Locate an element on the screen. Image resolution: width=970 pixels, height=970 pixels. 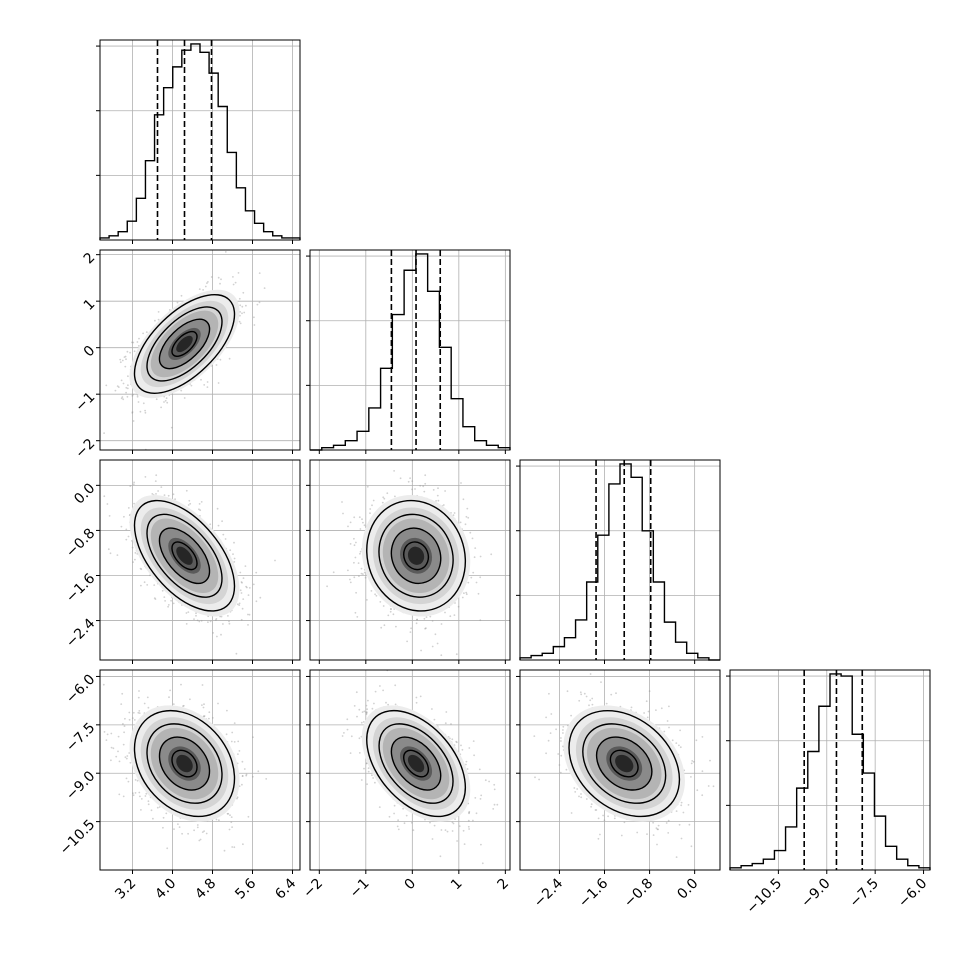
panel-3-1: −2 −1 0 1 2 is located at coordinates (406, 785).